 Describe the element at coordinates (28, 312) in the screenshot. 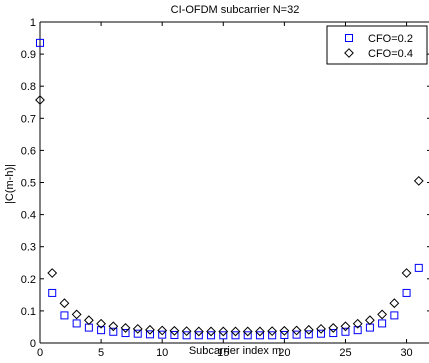

I see `y-tick-label: 0.1` at that location.